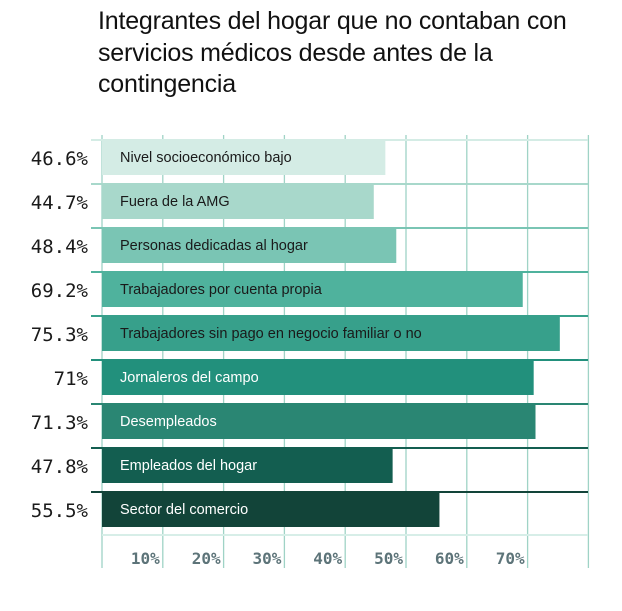  What do you see at coordinates (221, 290) in the screenshot?
I see `bar-label: Trabajadores por cuenta propia` at bounding box center [221, 290].